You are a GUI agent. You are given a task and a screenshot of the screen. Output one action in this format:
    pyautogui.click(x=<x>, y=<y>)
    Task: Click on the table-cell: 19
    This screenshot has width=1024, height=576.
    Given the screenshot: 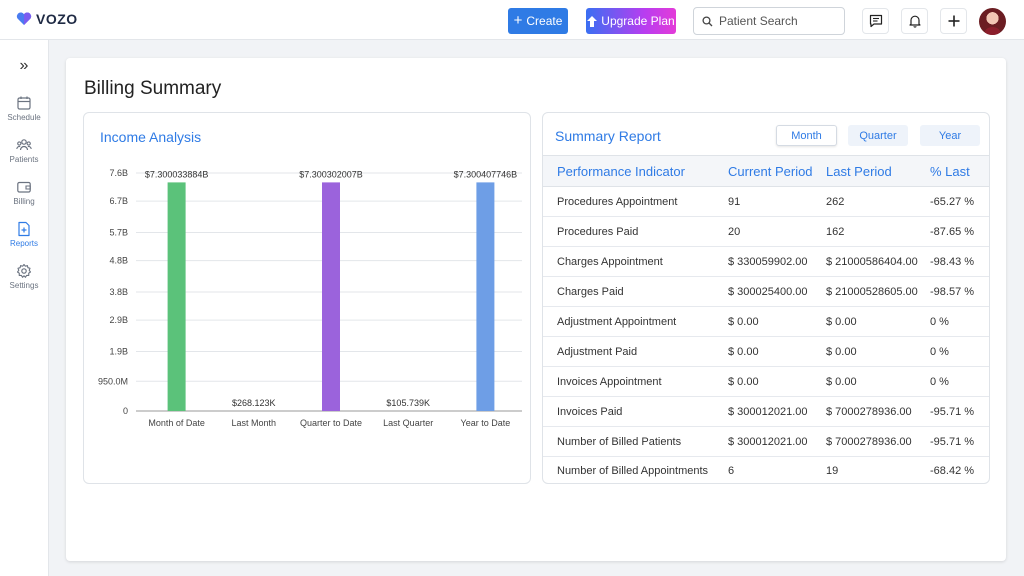 What is the action you would take?
    pyautogui.click(x=832, y=470)
    